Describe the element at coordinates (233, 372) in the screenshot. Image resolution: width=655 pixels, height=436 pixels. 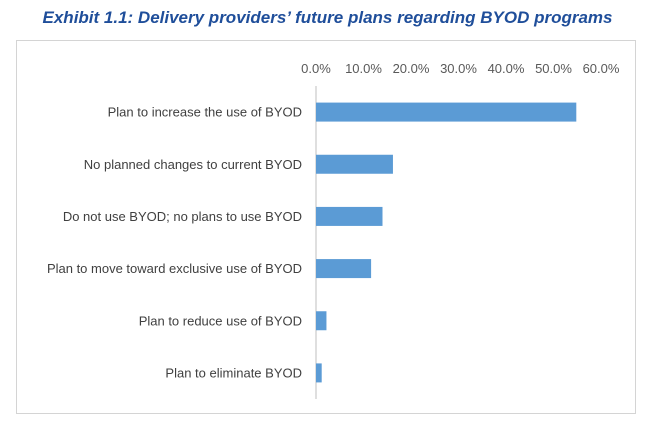
I see `category-label: Plan to eliminate BYOD` at that location.